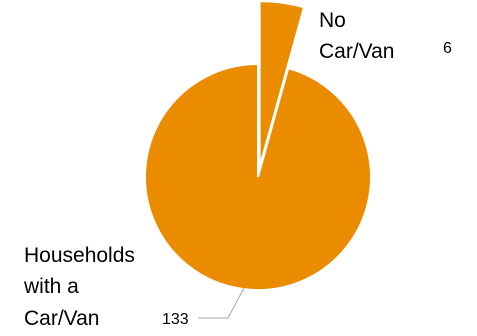 The image size is (477, 336). What do you see at coordinates (356, 36) in the screenshot?
I see `category-label-no-car: No Car/Van` at bounding box center [356, 36].